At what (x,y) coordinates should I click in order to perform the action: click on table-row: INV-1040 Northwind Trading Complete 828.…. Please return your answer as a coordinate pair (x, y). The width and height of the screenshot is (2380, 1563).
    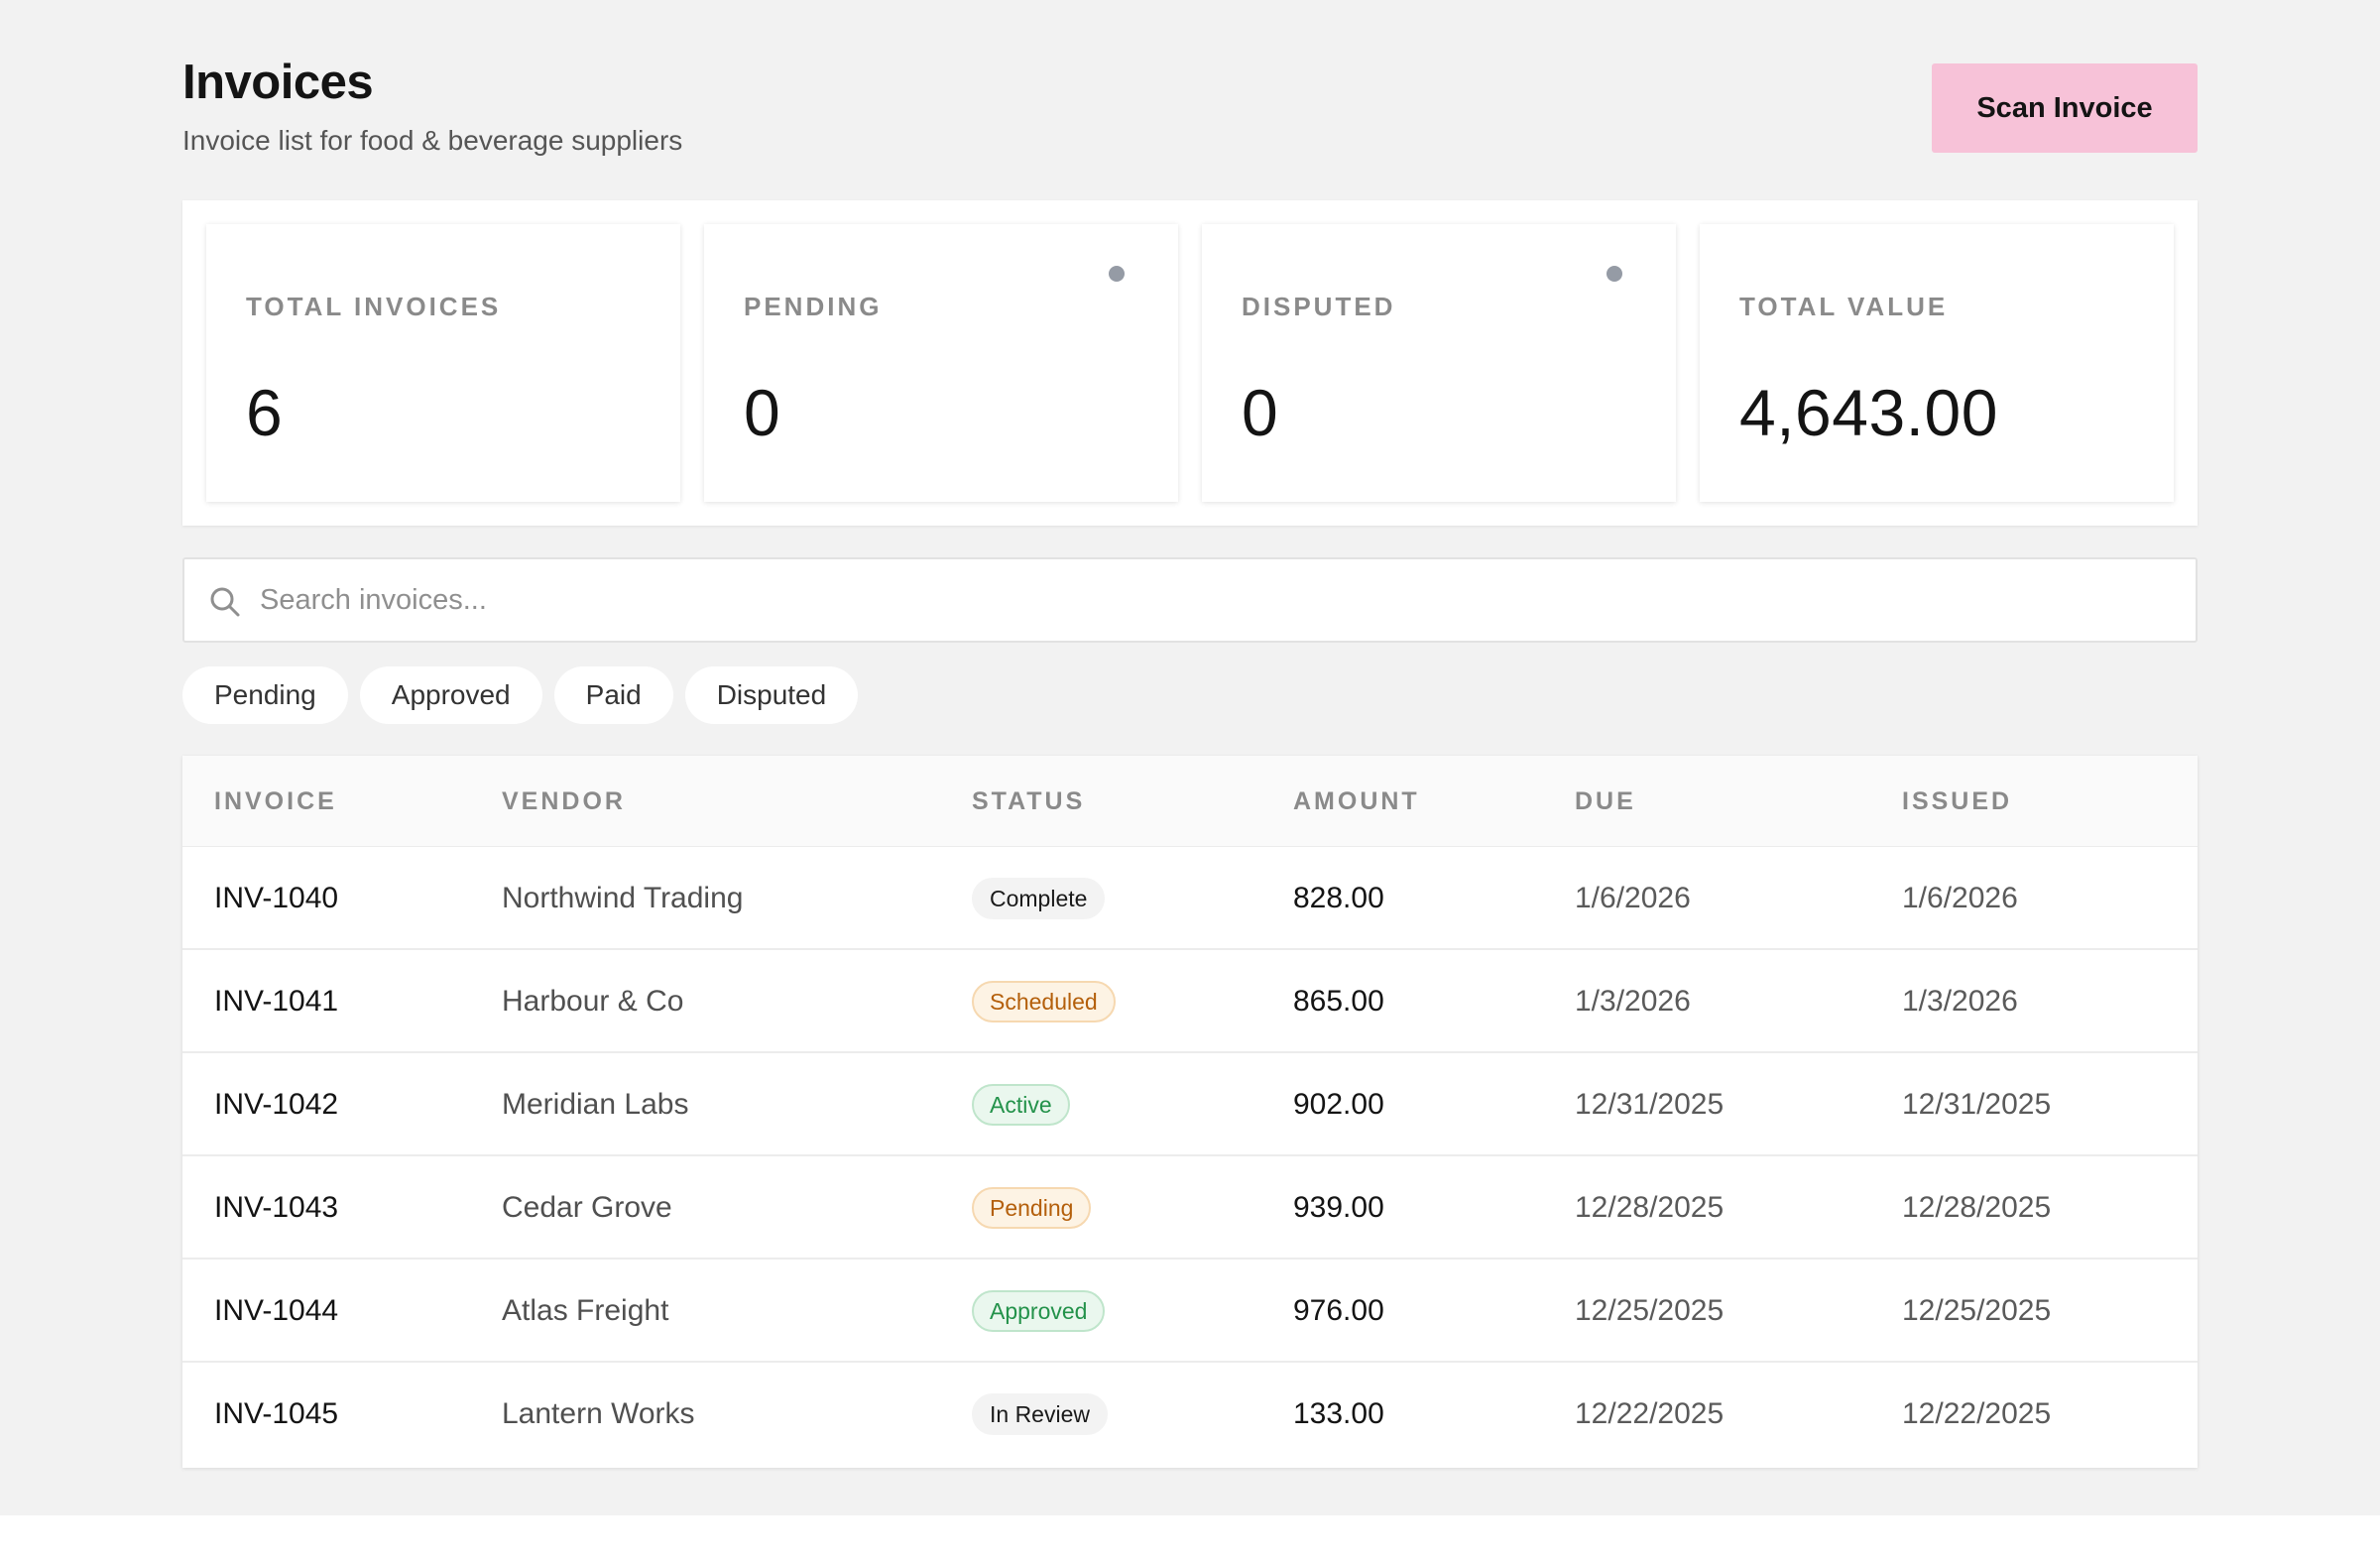
    Looking at the image, I should click on (1190, 898).